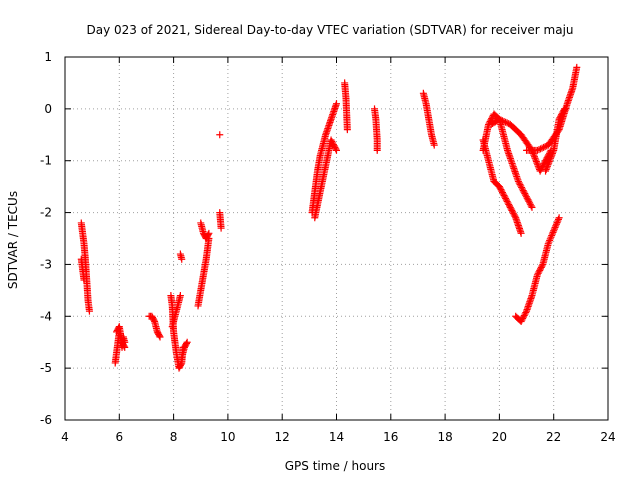 This screenshot has height=480, width=640. I want to click on x-tick-label: 12, so click(282, 437).